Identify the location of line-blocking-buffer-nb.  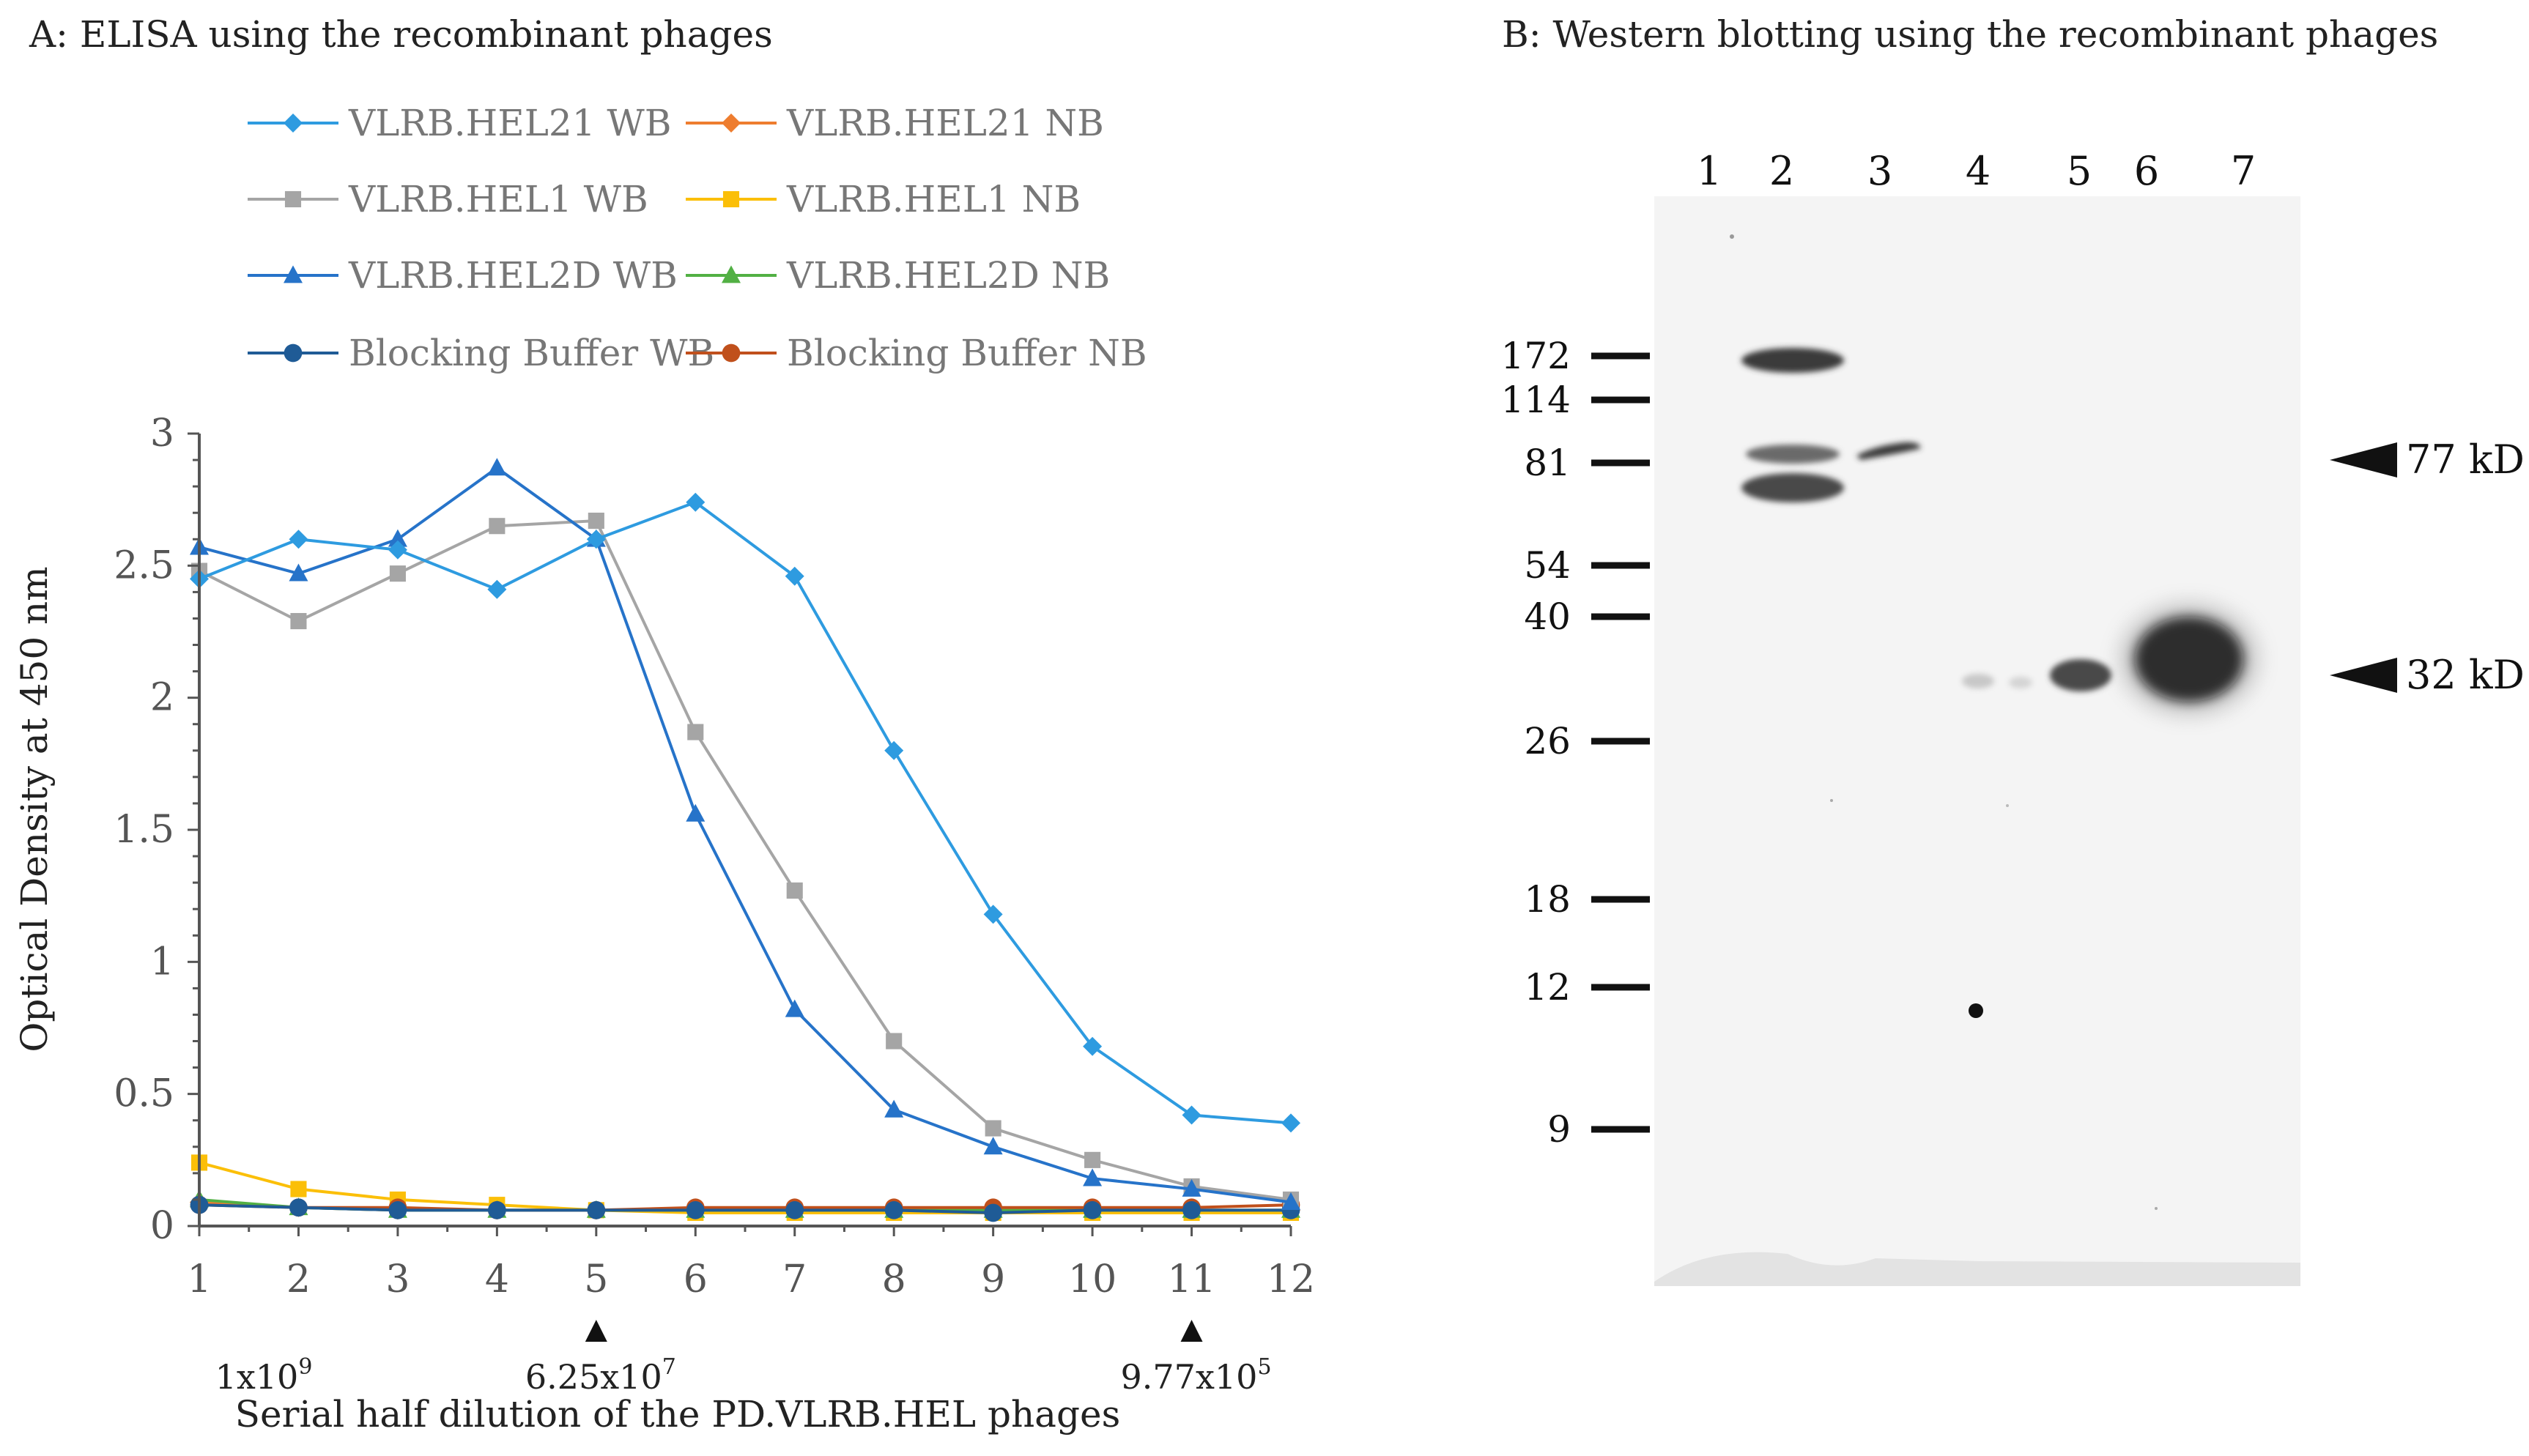
(745, 1207).